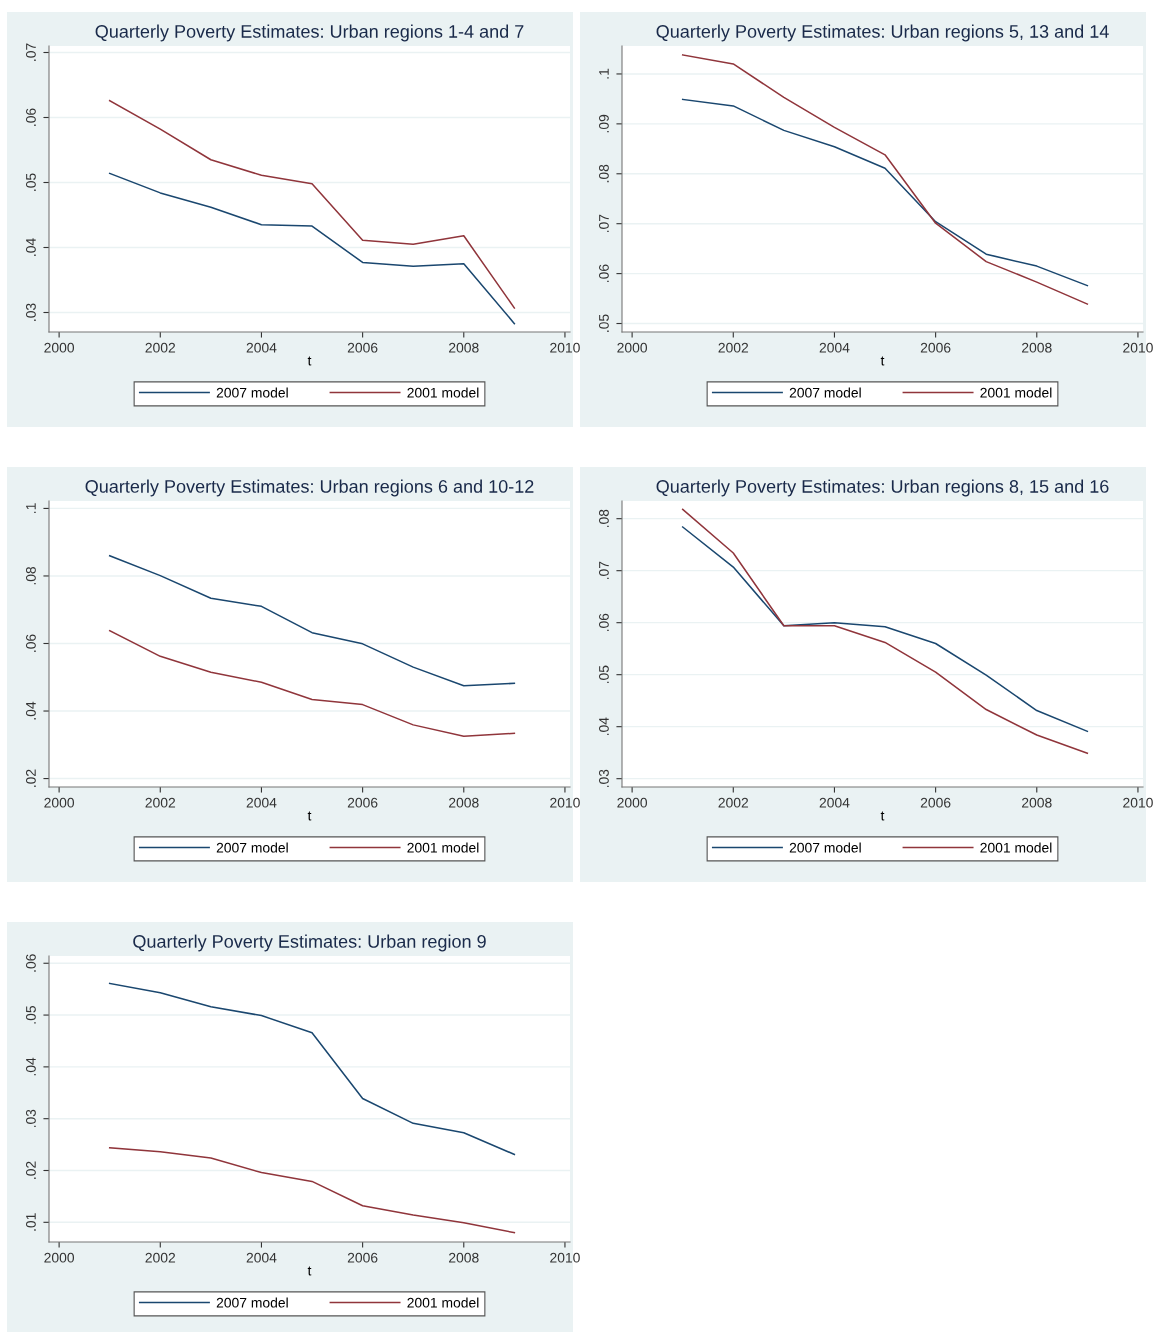 The height and width of the screenshot is (1332, 1160). Describe the element at coordinates (882, 488) in the screenshot. I see `chart-title: Quarterly Poverty Estimates: Urban regions 8, 15 and 16` at that location.